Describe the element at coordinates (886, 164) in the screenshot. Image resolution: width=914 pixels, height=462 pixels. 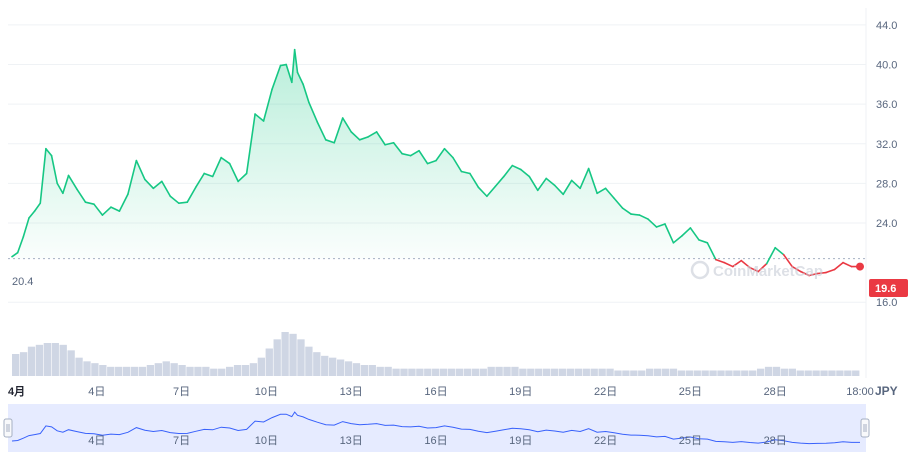
I see `y-axis: 44.0 40.0 36.0 32.0 28.0 24.0 16.0` at that location.